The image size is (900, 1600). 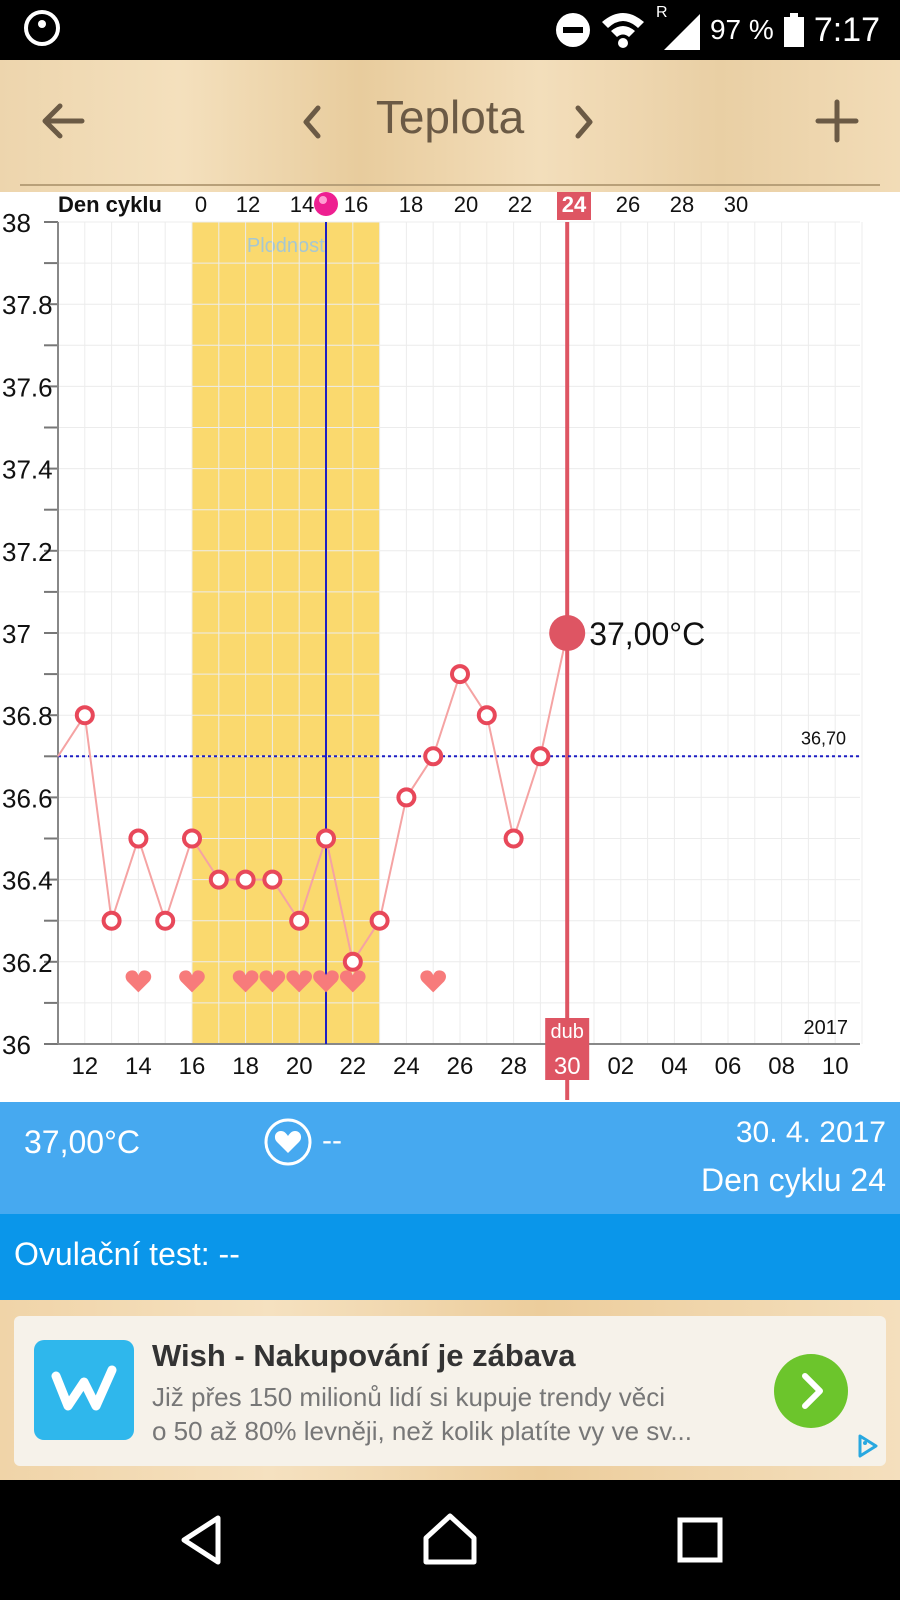 What do you see at coordinates (192, 1066) in the screenshot?
I see `x-tick-label: 16` at bounding box center [192, 1066].